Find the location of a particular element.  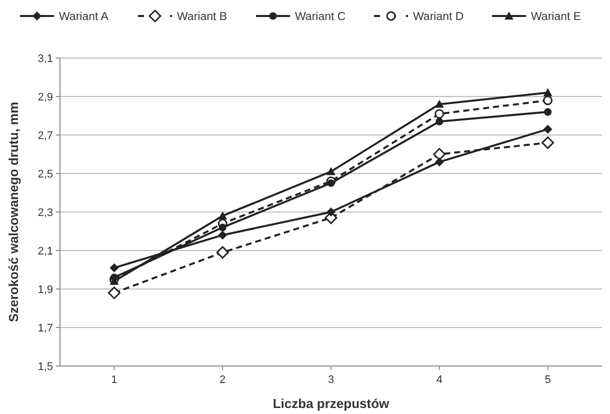

y-tick-label: 2,5 is located at coordinates (45, 174).